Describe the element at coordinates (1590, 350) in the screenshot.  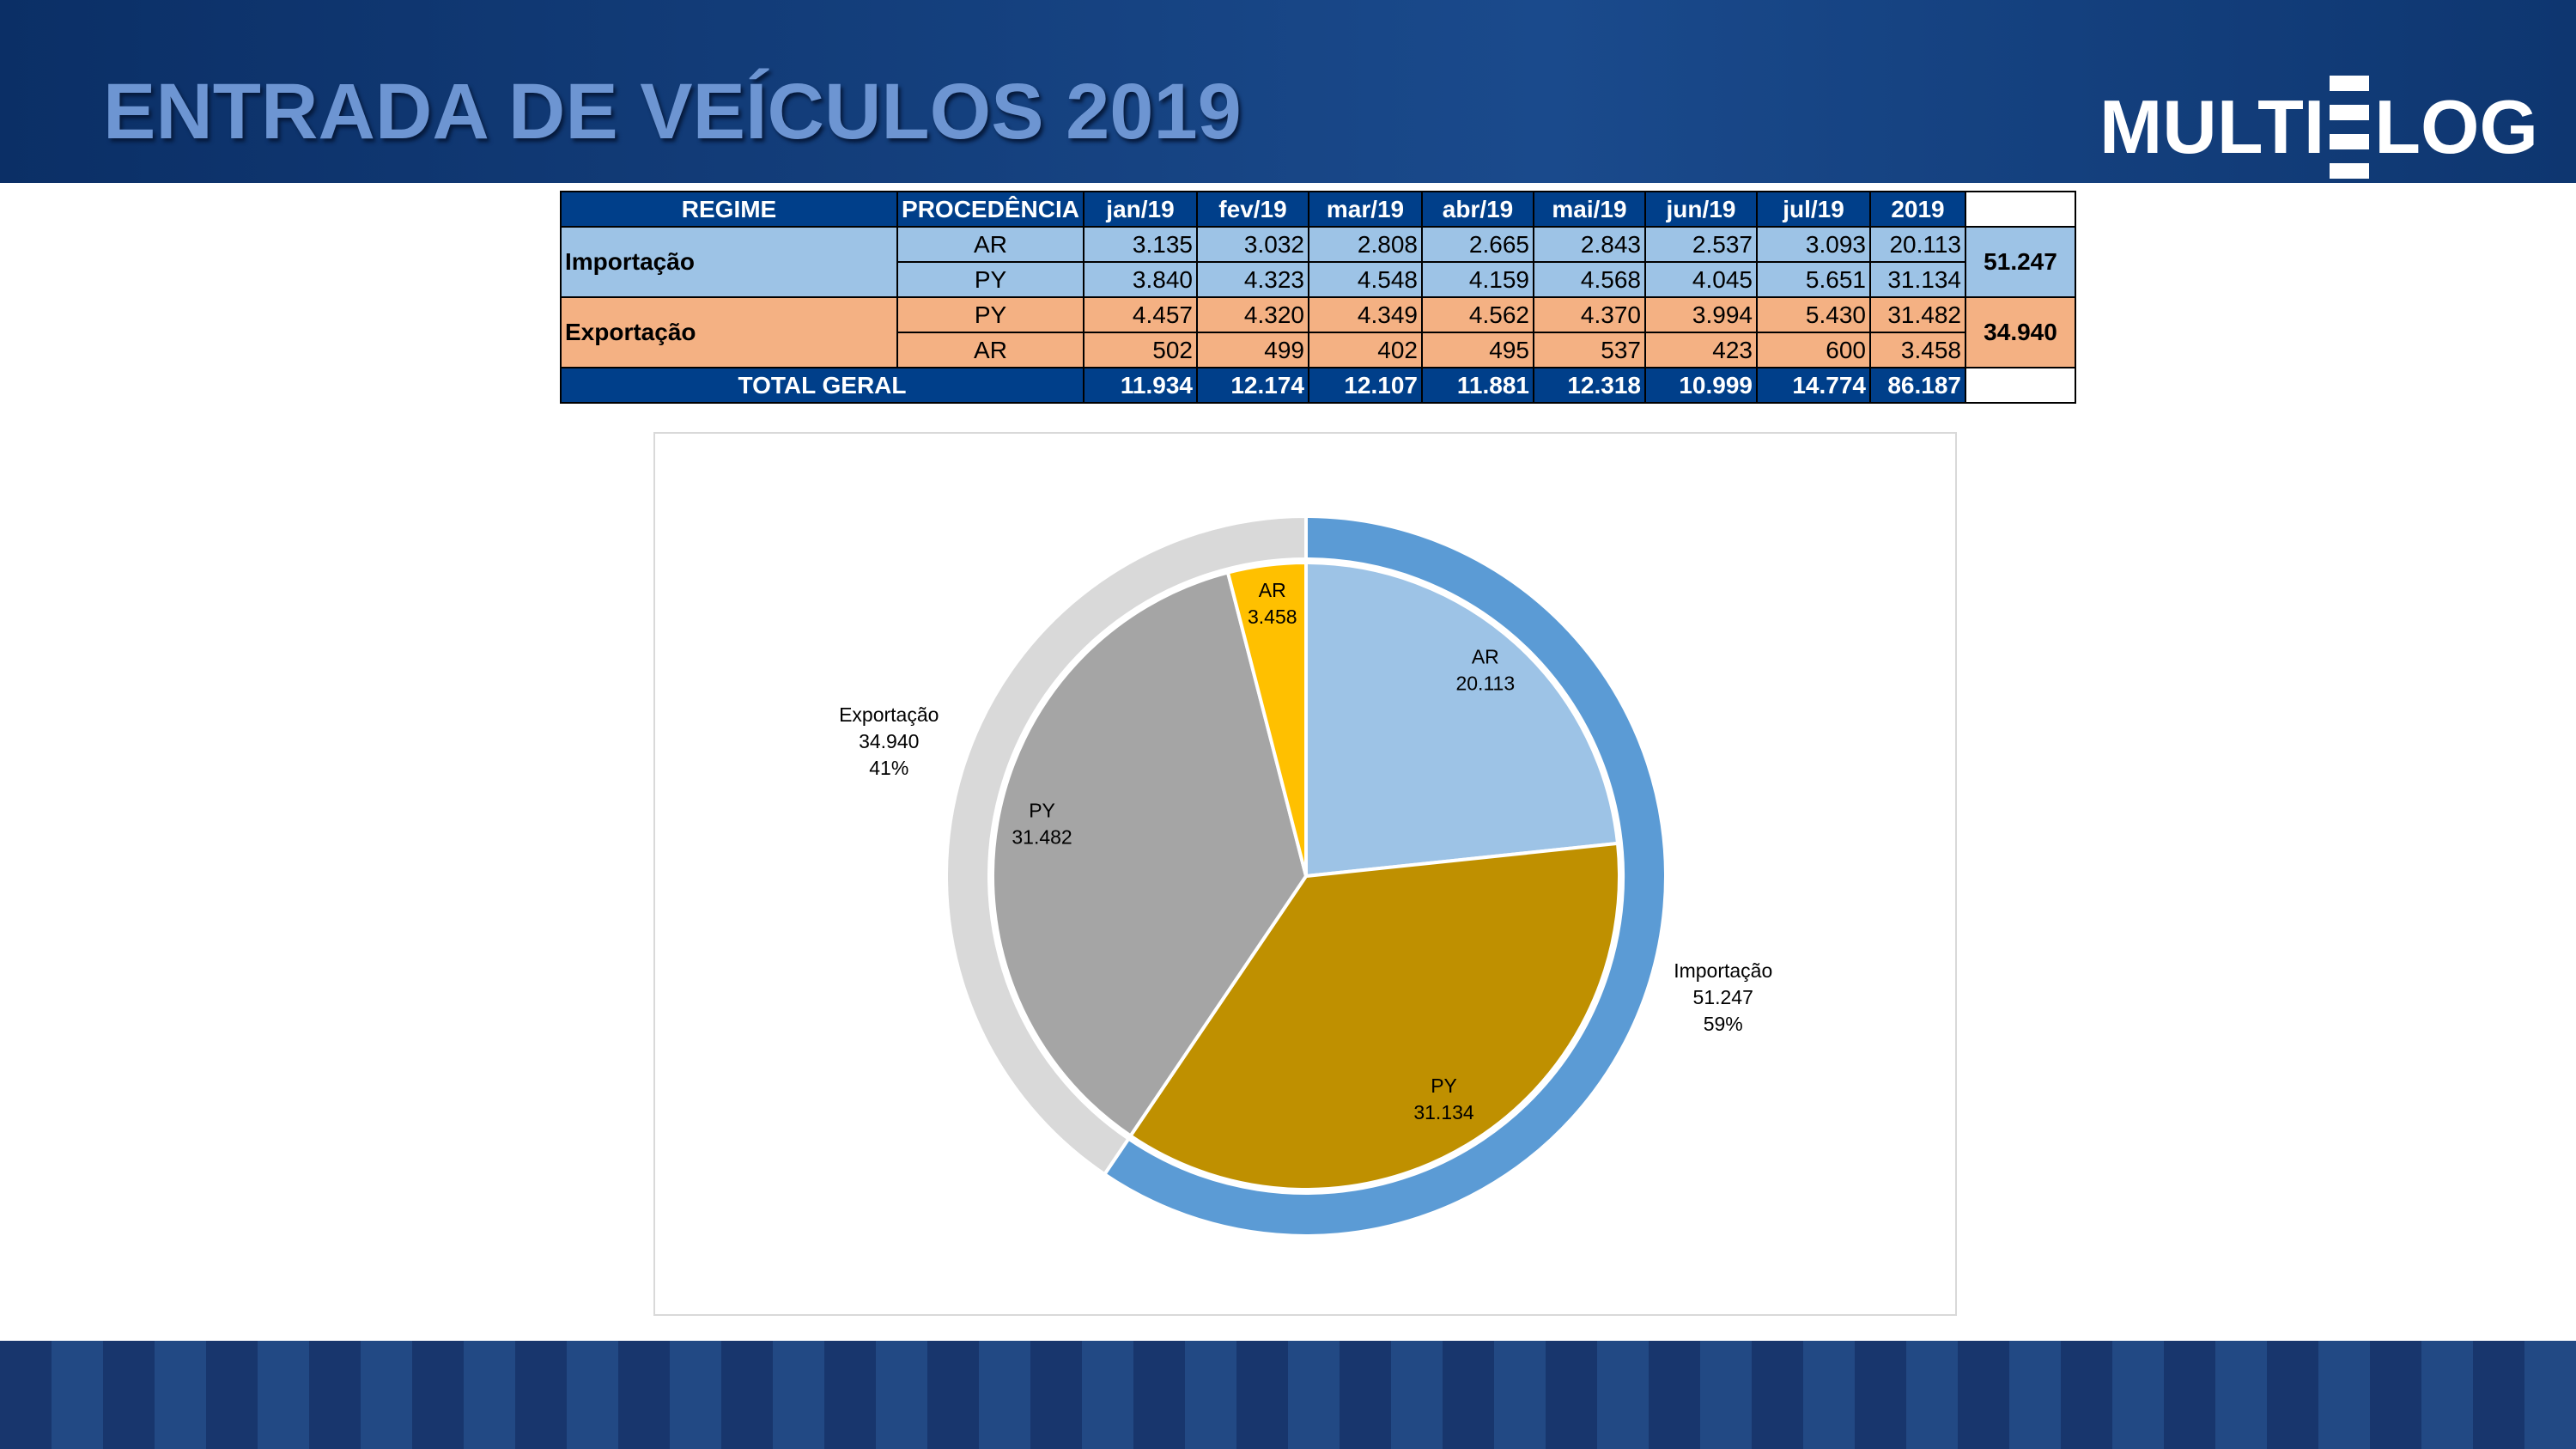
I see `value-cell: 537` at that location.